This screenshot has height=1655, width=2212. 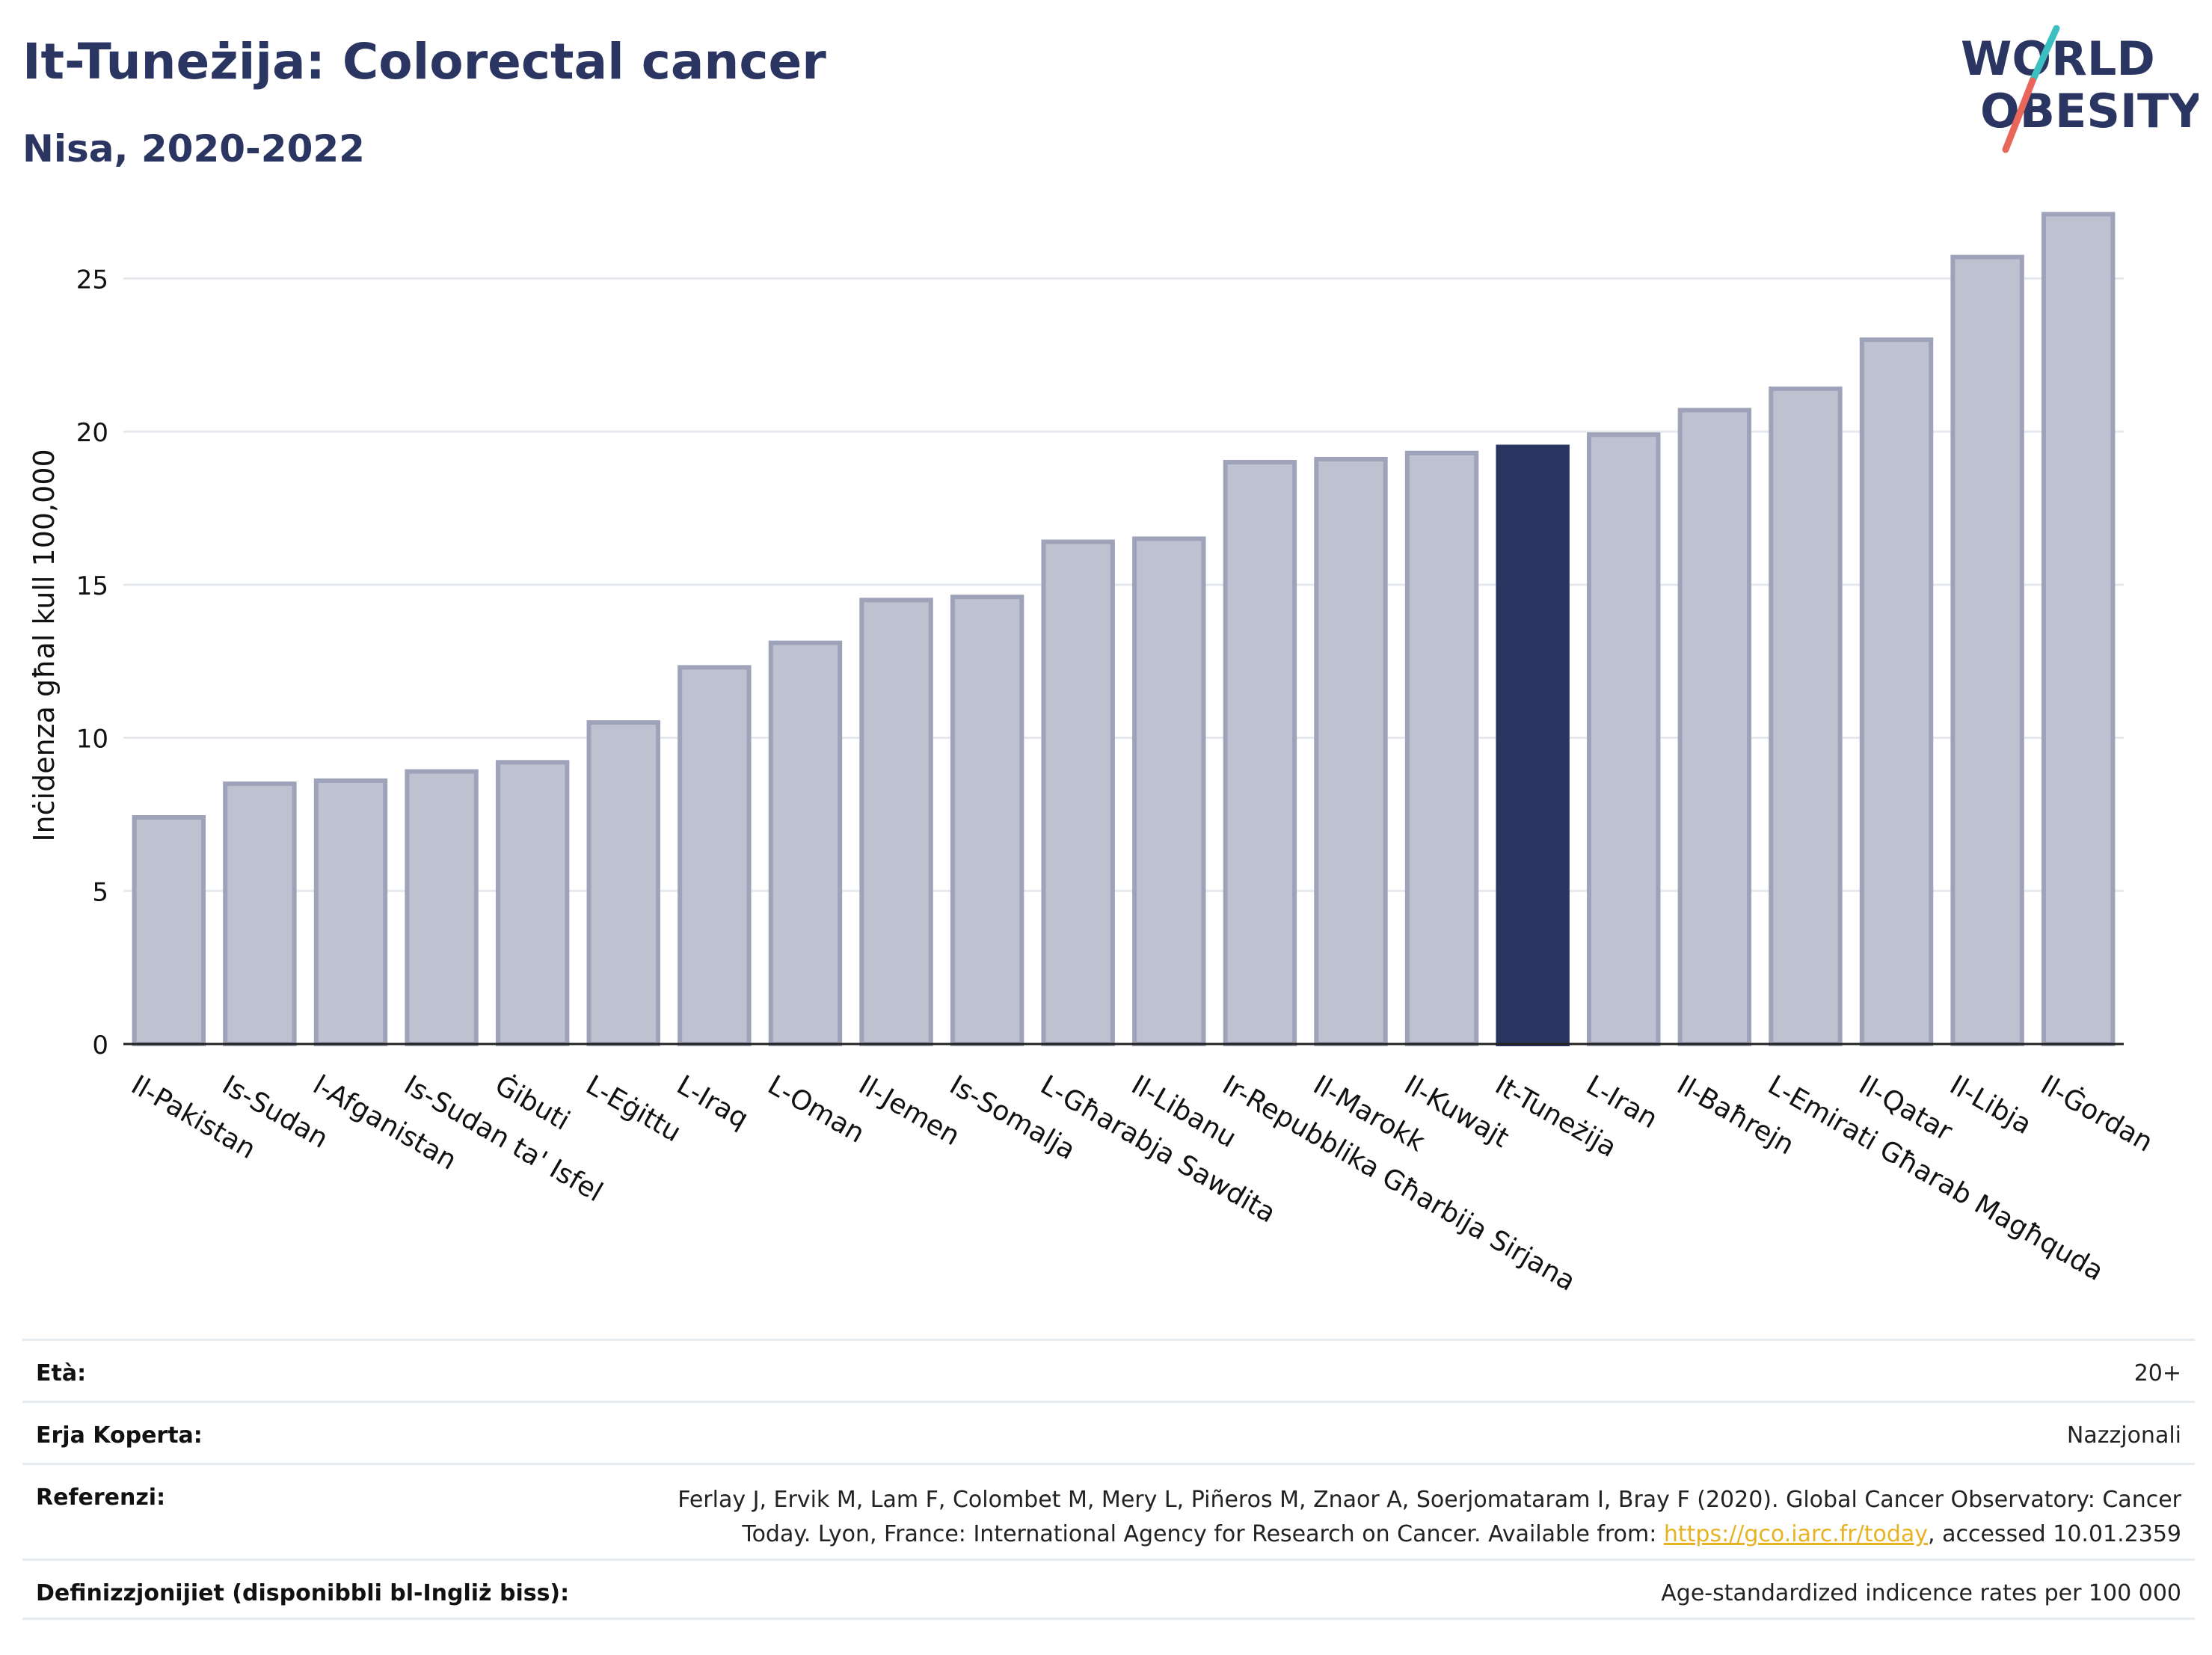 I want to click on y-tick-label: 0, so click(x=100, y=1045).